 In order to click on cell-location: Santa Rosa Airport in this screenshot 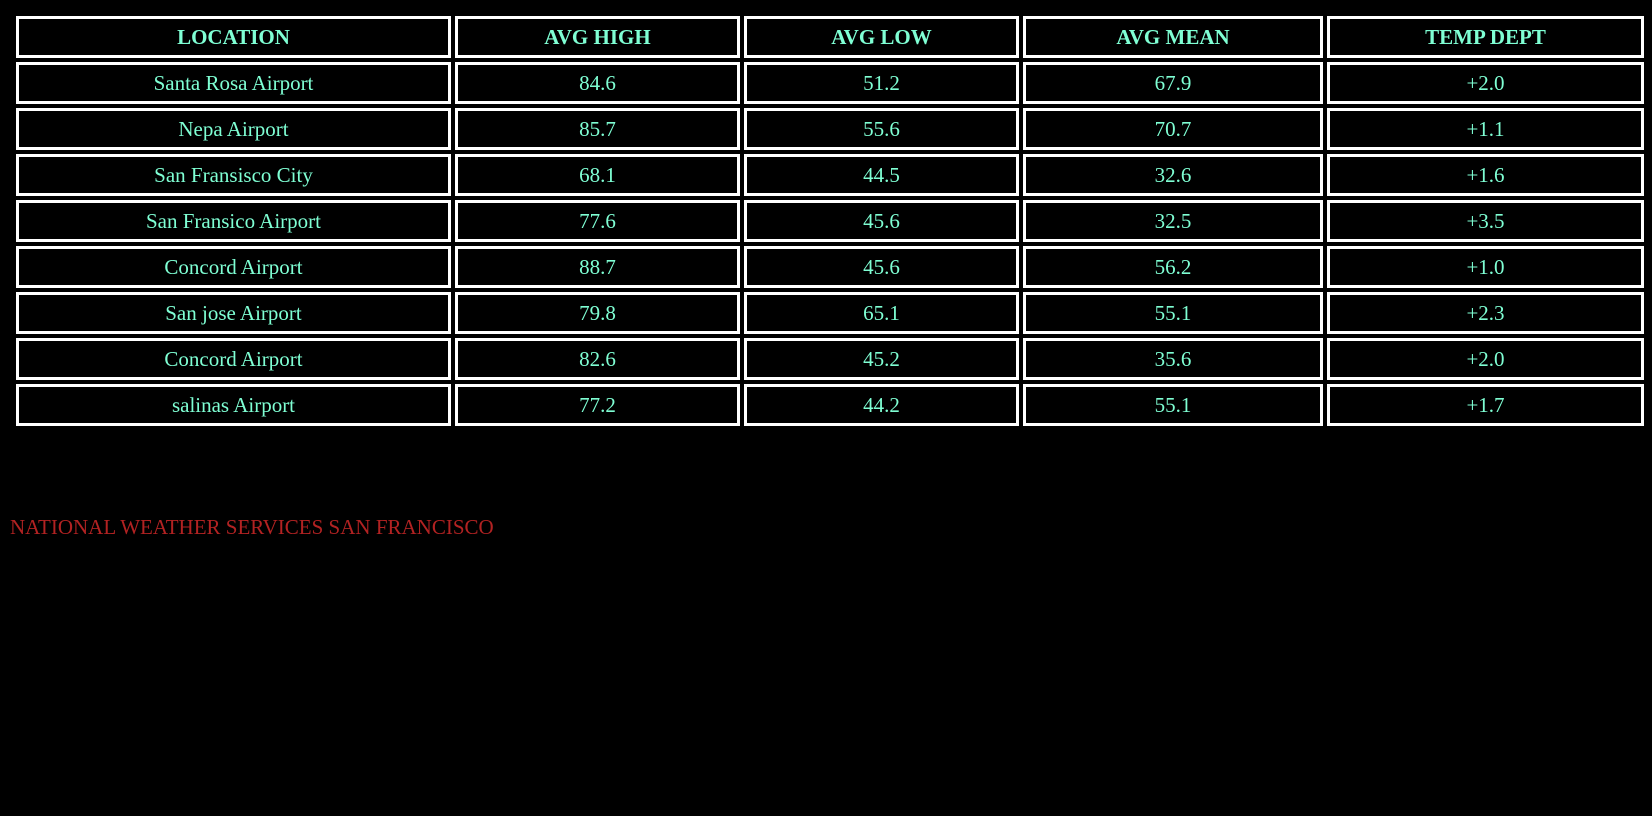, I will do `click(233, 83)`.